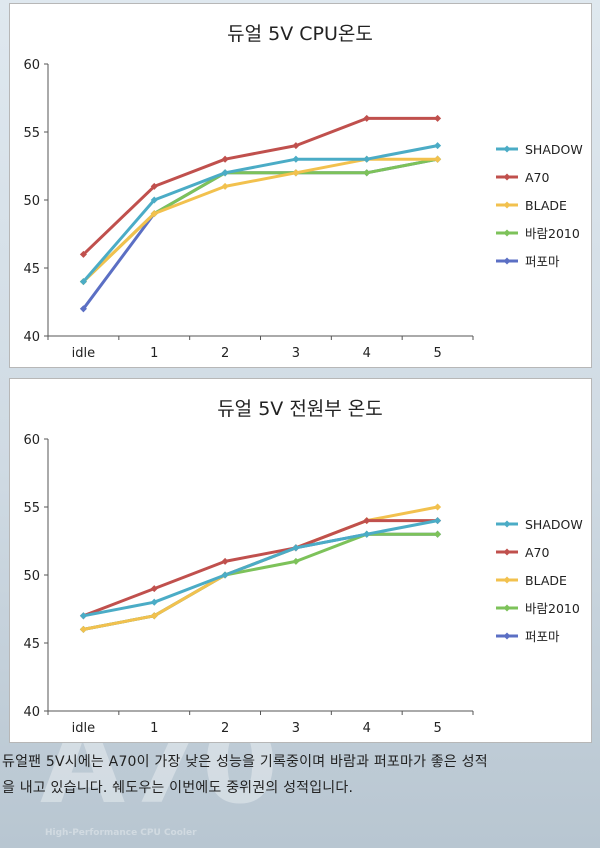  I want to click on cpu-chart-legend-label-바람2010: 바람2010, so click(552, 233).